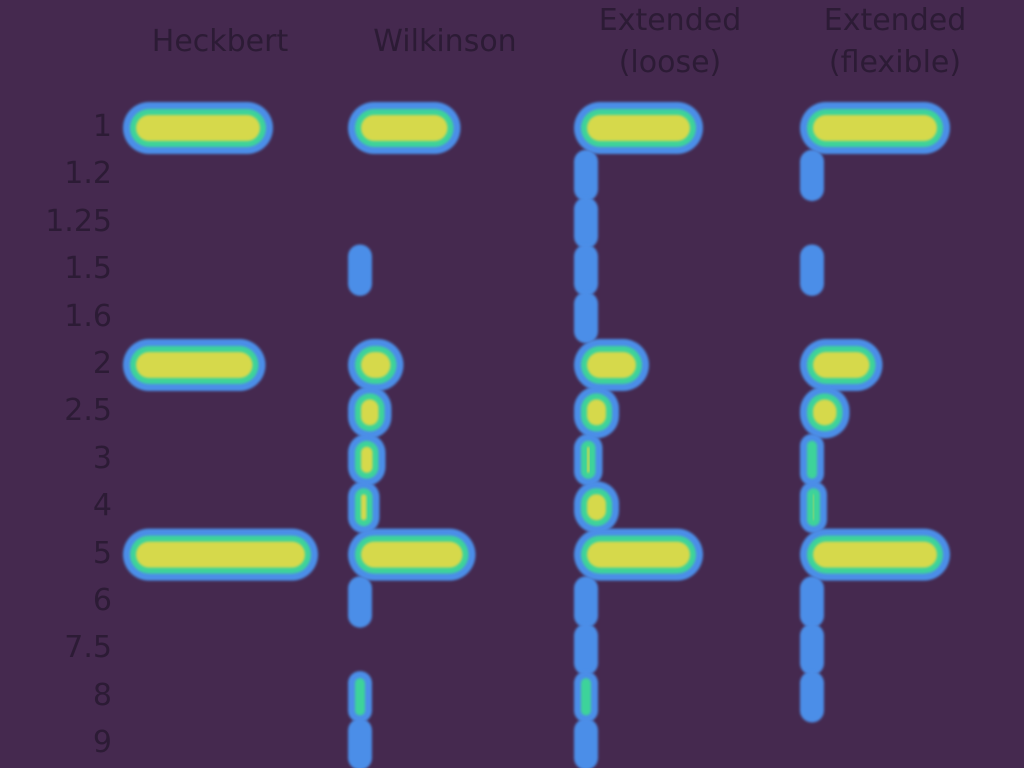  Describe the element at coordinates (102, 600) in the screenshot. I see `row-label-6: 6` at that location.